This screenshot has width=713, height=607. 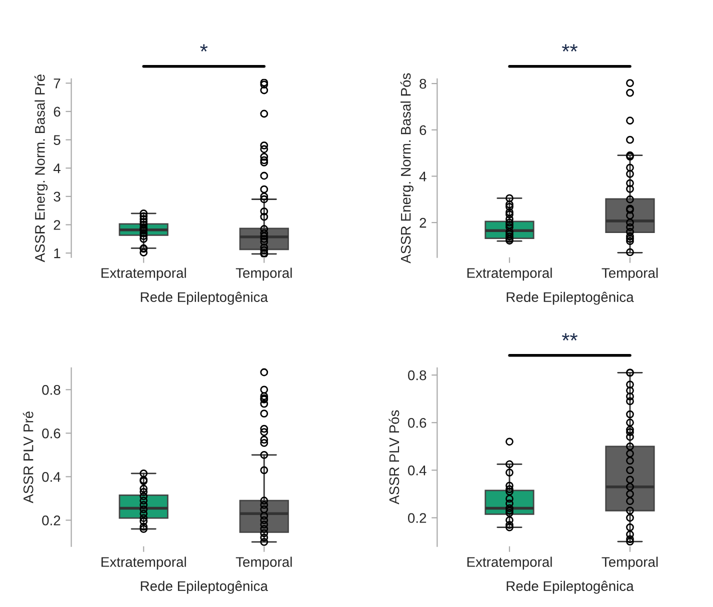 What do you see at coordinates (57, 140) in the screenshot?
I see `y-tick-label: 5` at bounding box center [57, 140].